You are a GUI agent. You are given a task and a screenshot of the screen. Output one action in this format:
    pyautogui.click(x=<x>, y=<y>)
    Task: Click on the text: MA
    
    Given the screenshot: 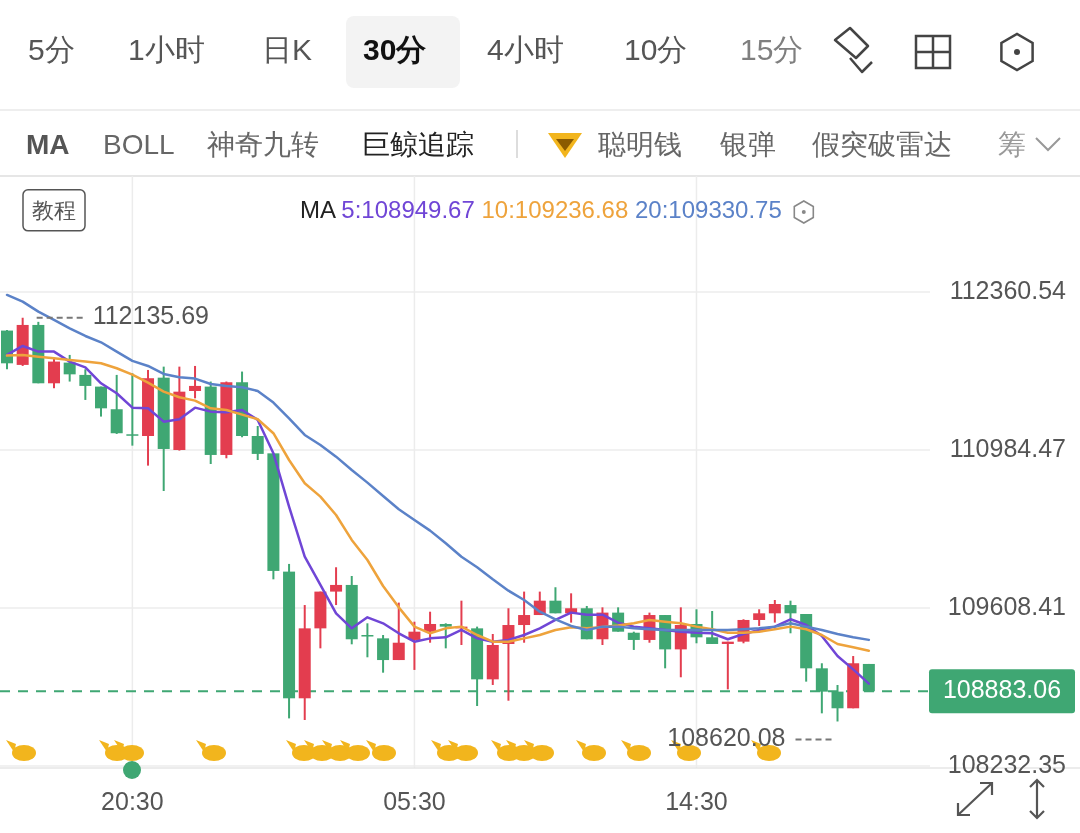 What is the action you would take?
    pyautogui.click(x=48, y=145)
    